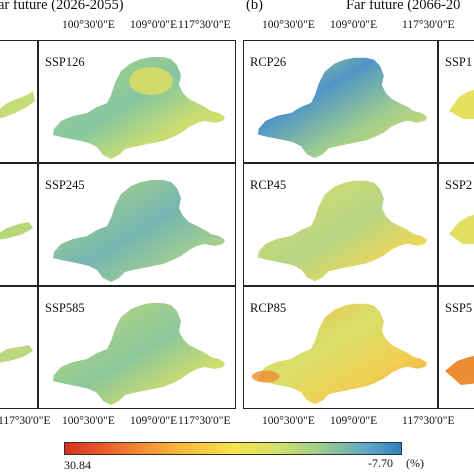 Image resolution: width=474 pixels, height=474 pixels. I want to click on map-panel-ssp245: SSP245, so click(137, 224).